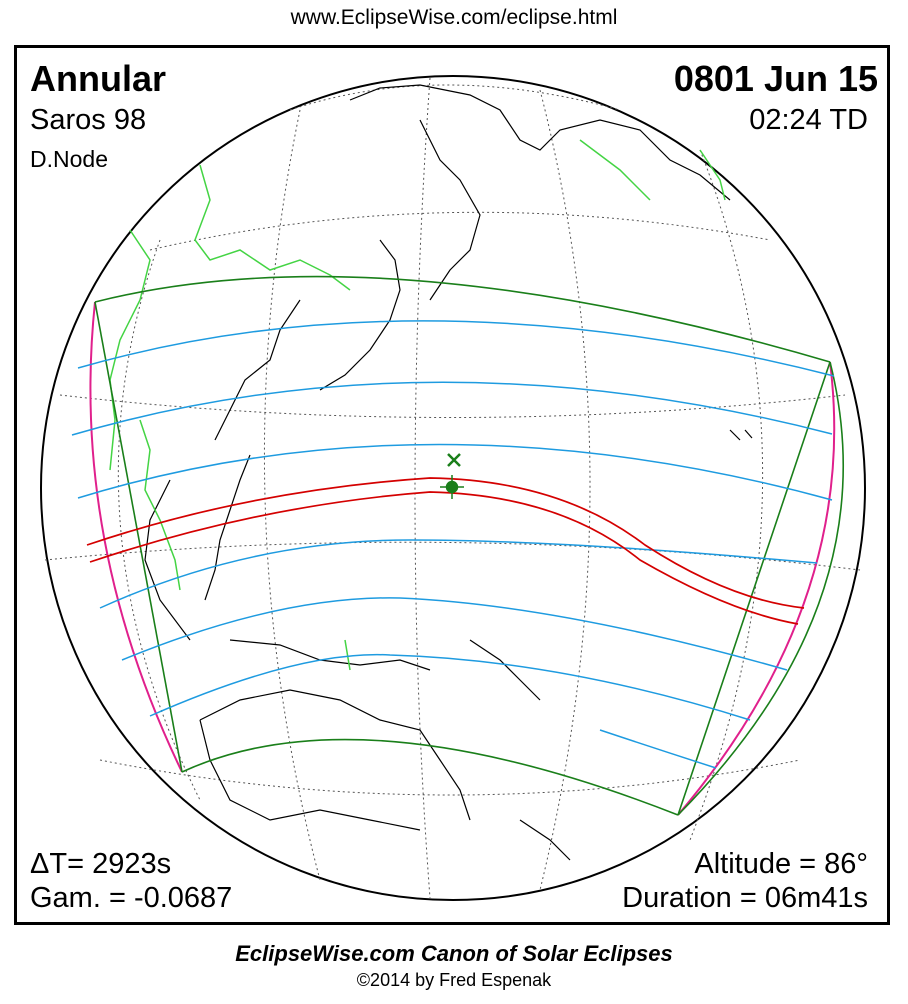  What do you see at coordinates (452, 476) in the screenshot?
I see `greatest-eclipse-marker` at bounding box center [452, 476].